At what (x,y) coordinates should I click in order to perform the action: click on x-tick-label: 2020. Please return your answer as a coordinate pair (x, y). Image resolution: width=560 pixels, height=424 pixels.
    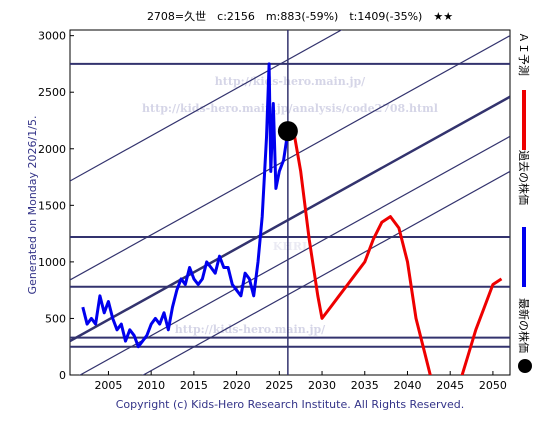
    Looking at the image, I should click on (237, 385).